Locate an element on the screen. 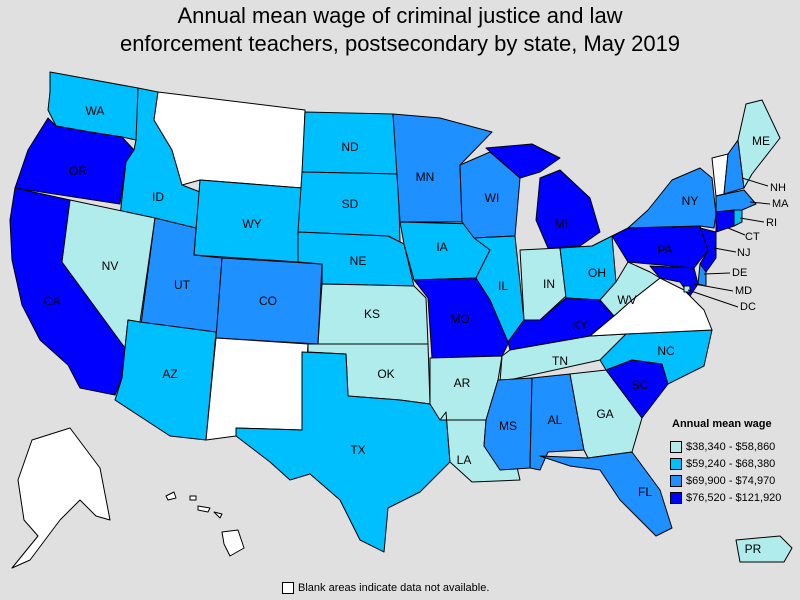 The height and width of the screenshot is (600, 800). legend-label-3: $69,900 - $74,970 is located at coordinates (731, 480).